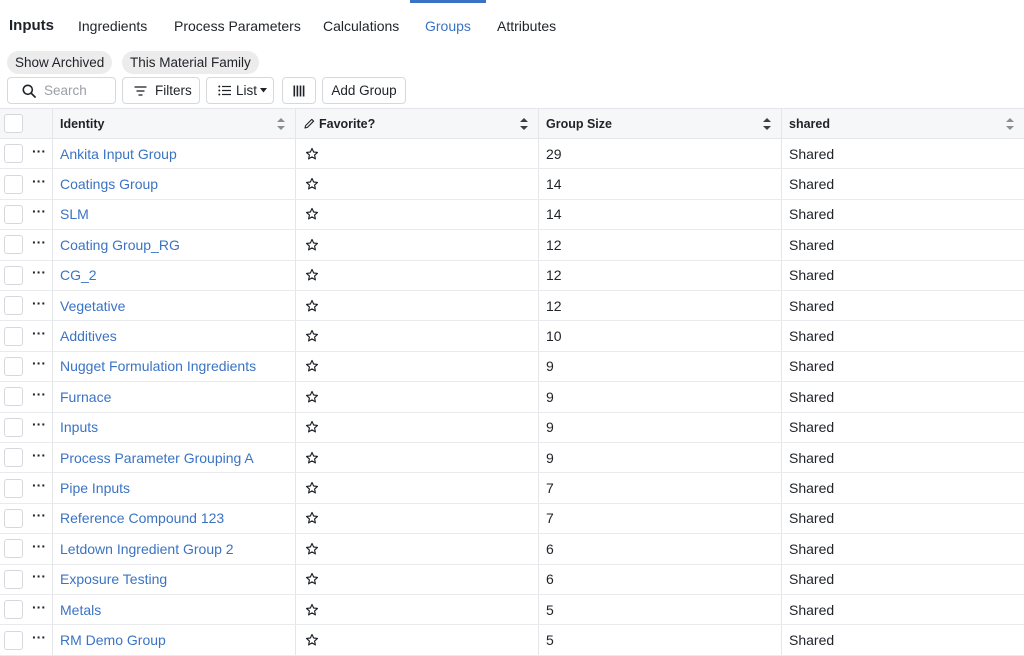  What do you see at coordinates (95, 488) in the screenshot?
I see `group-name-link: Pipe Inputs` at bounding box center [95, 488].